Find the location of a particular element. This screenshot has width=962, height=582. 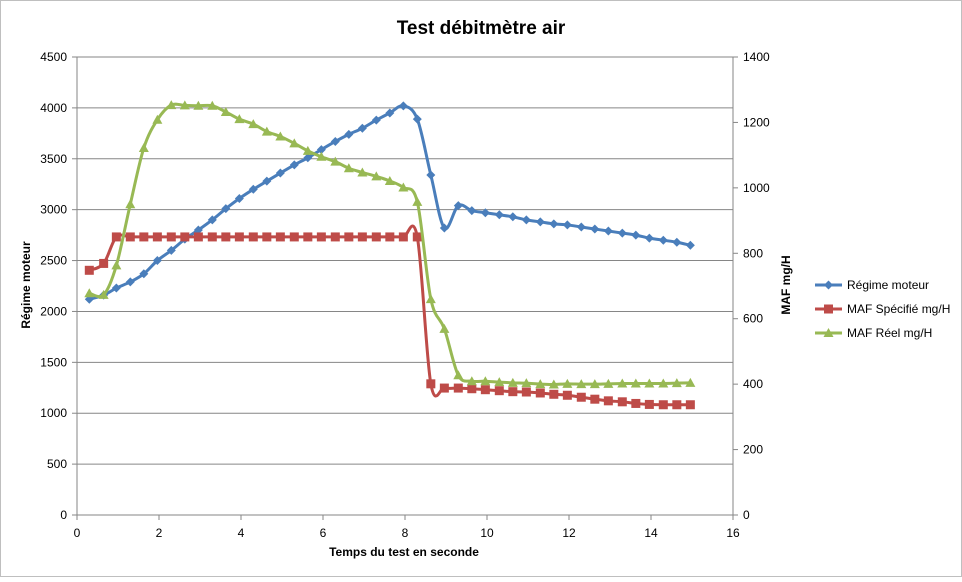

y-right-tick-label: 800 is located at coordinates (753, 253).